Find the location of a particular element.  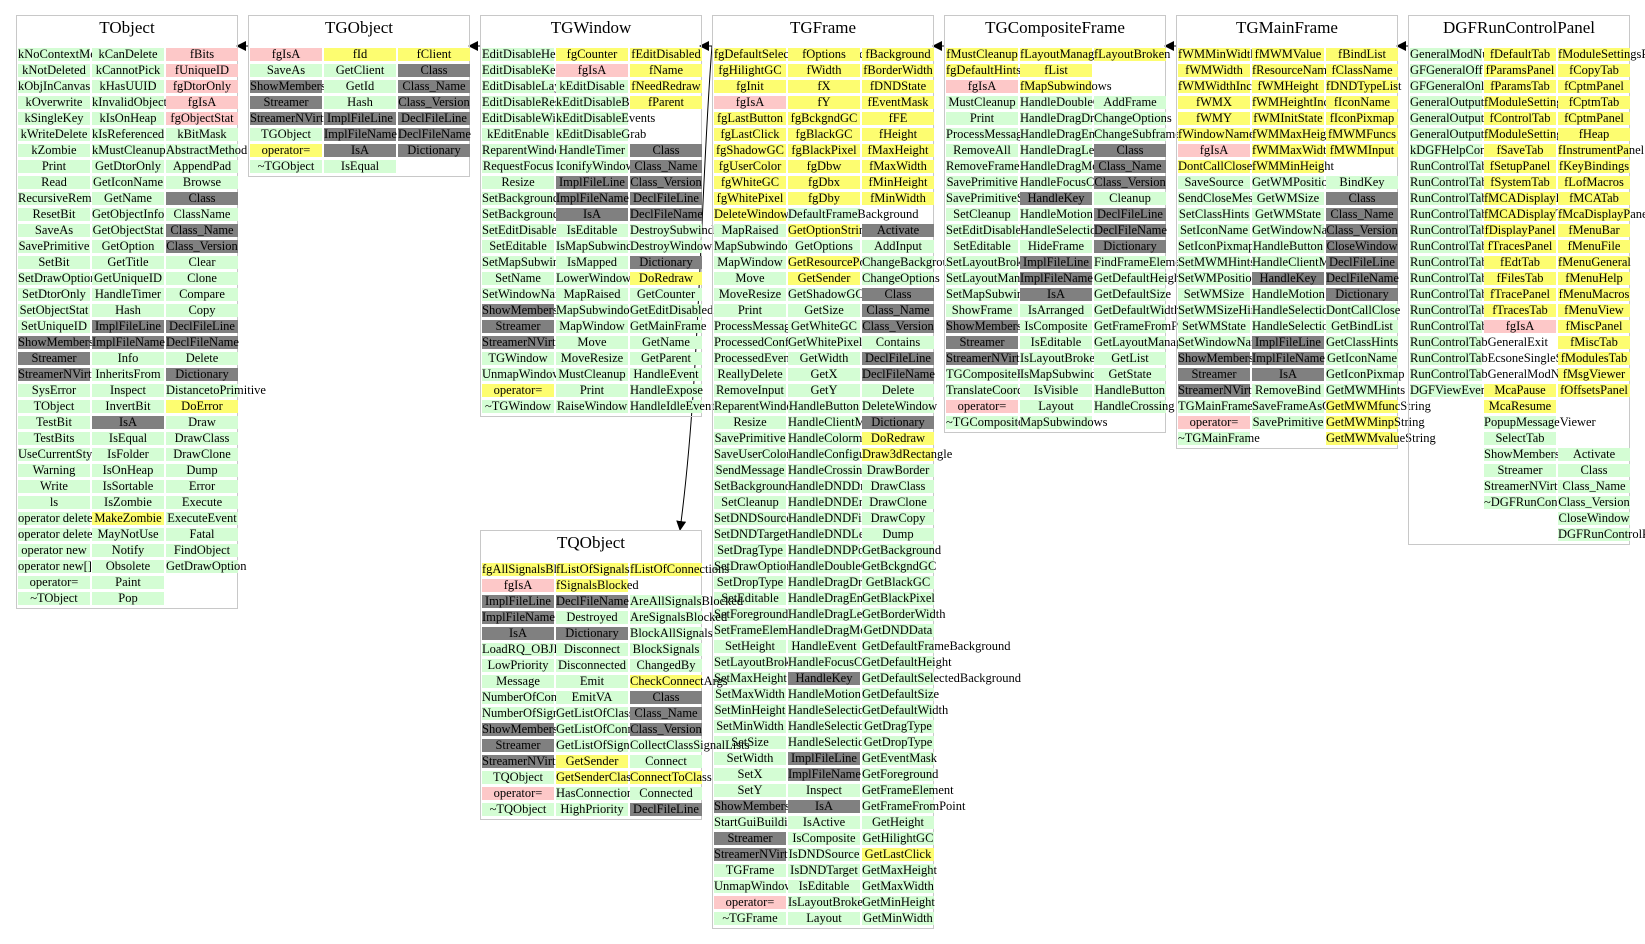

member-protected: fgIsA is located at coordinates (1520, 326).